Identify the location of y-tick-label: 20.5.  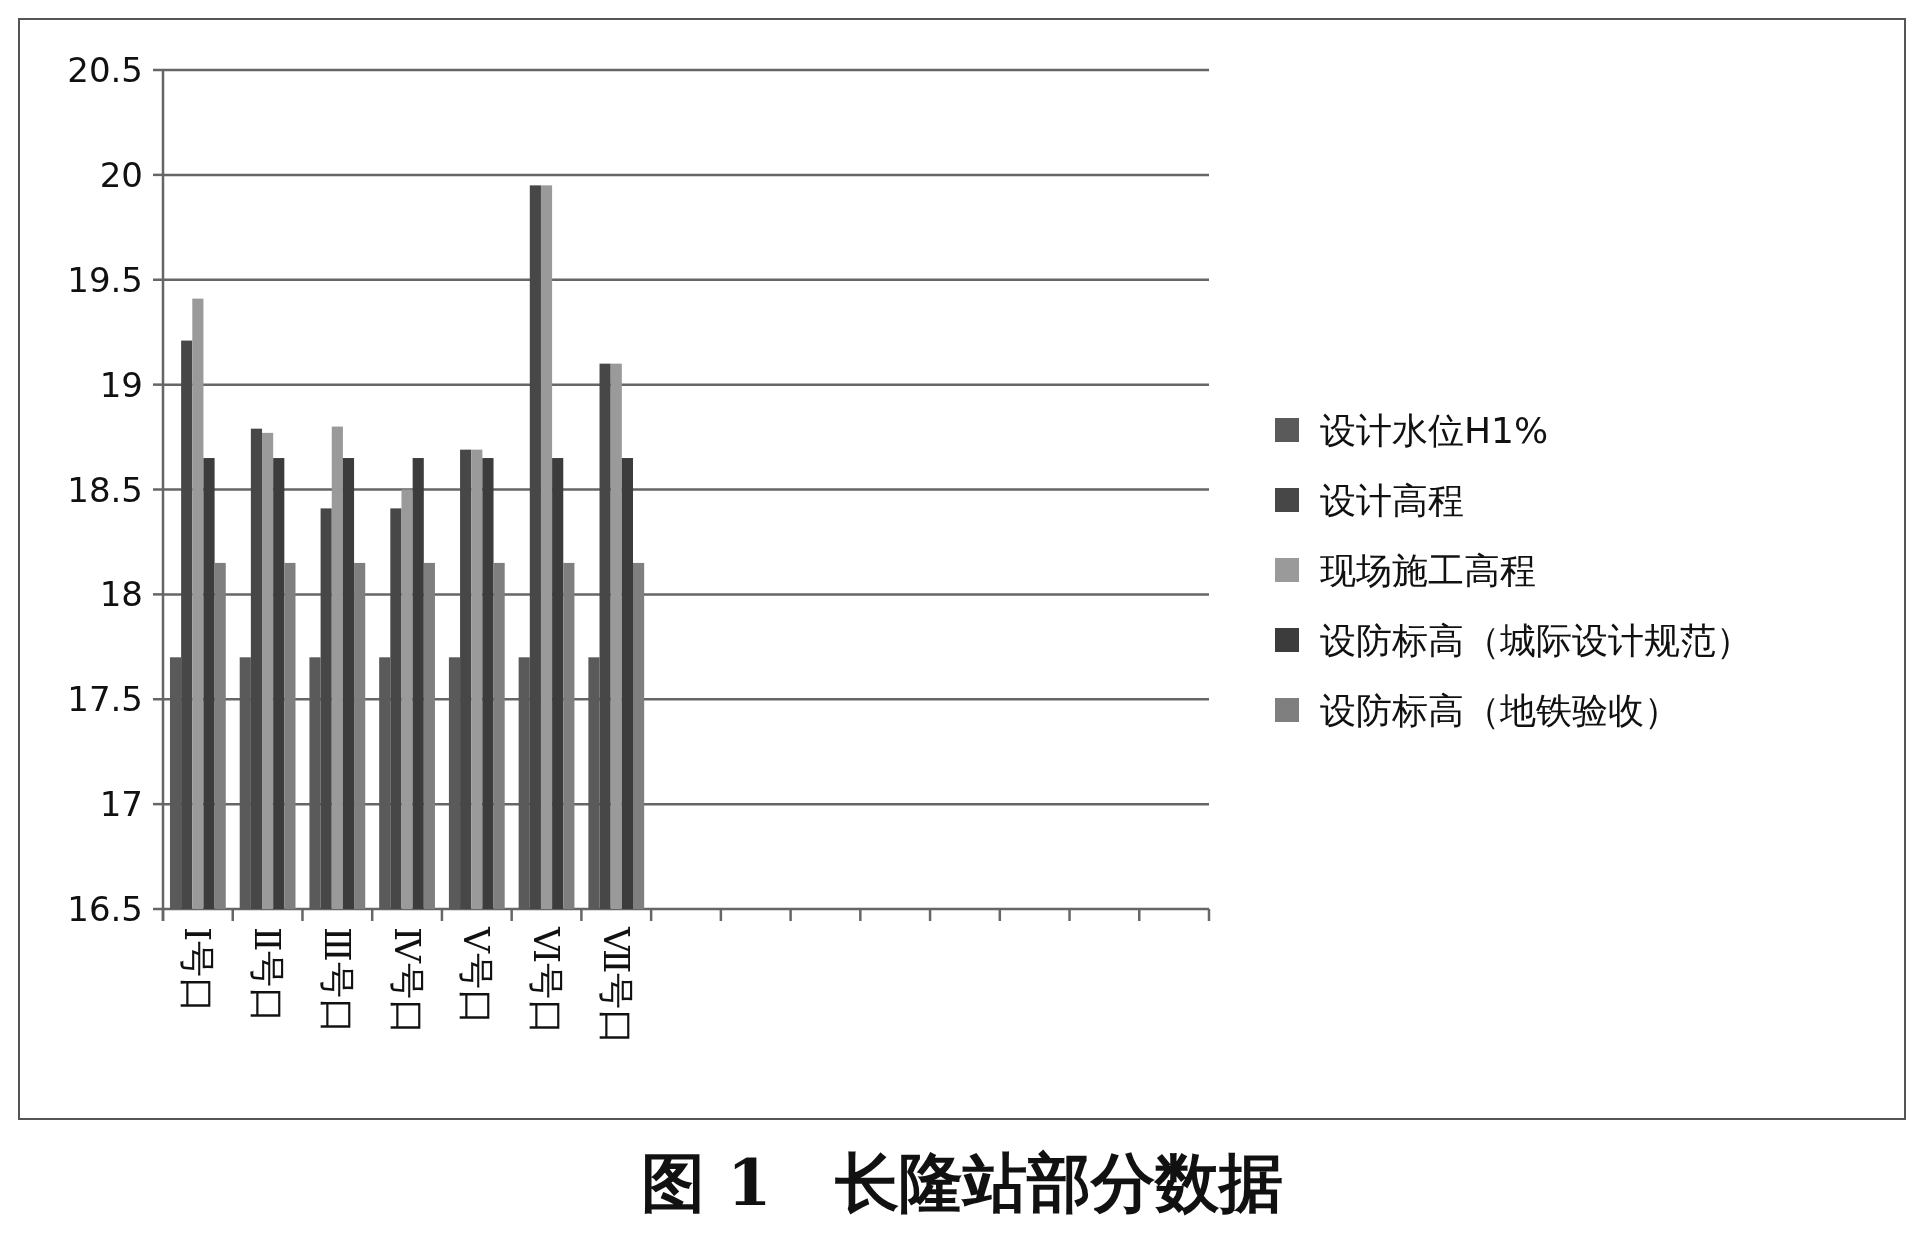
(105, 70).